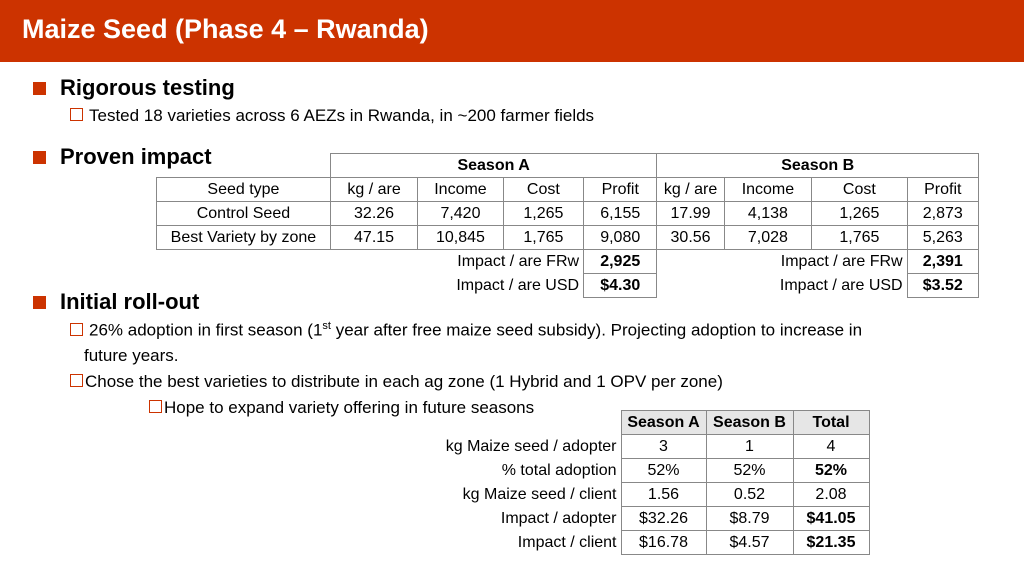  I want to click on cell: 1.56, so click(663, 494).